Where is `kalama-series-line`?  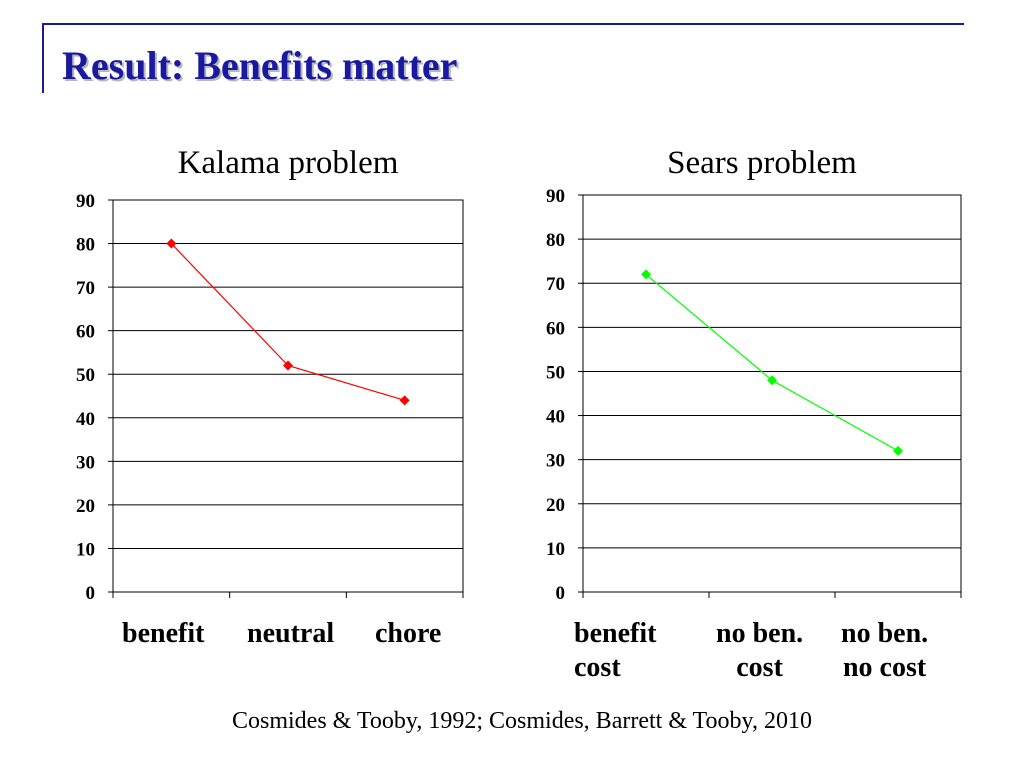
kalama-series-line is located at coordinates (287, 322).